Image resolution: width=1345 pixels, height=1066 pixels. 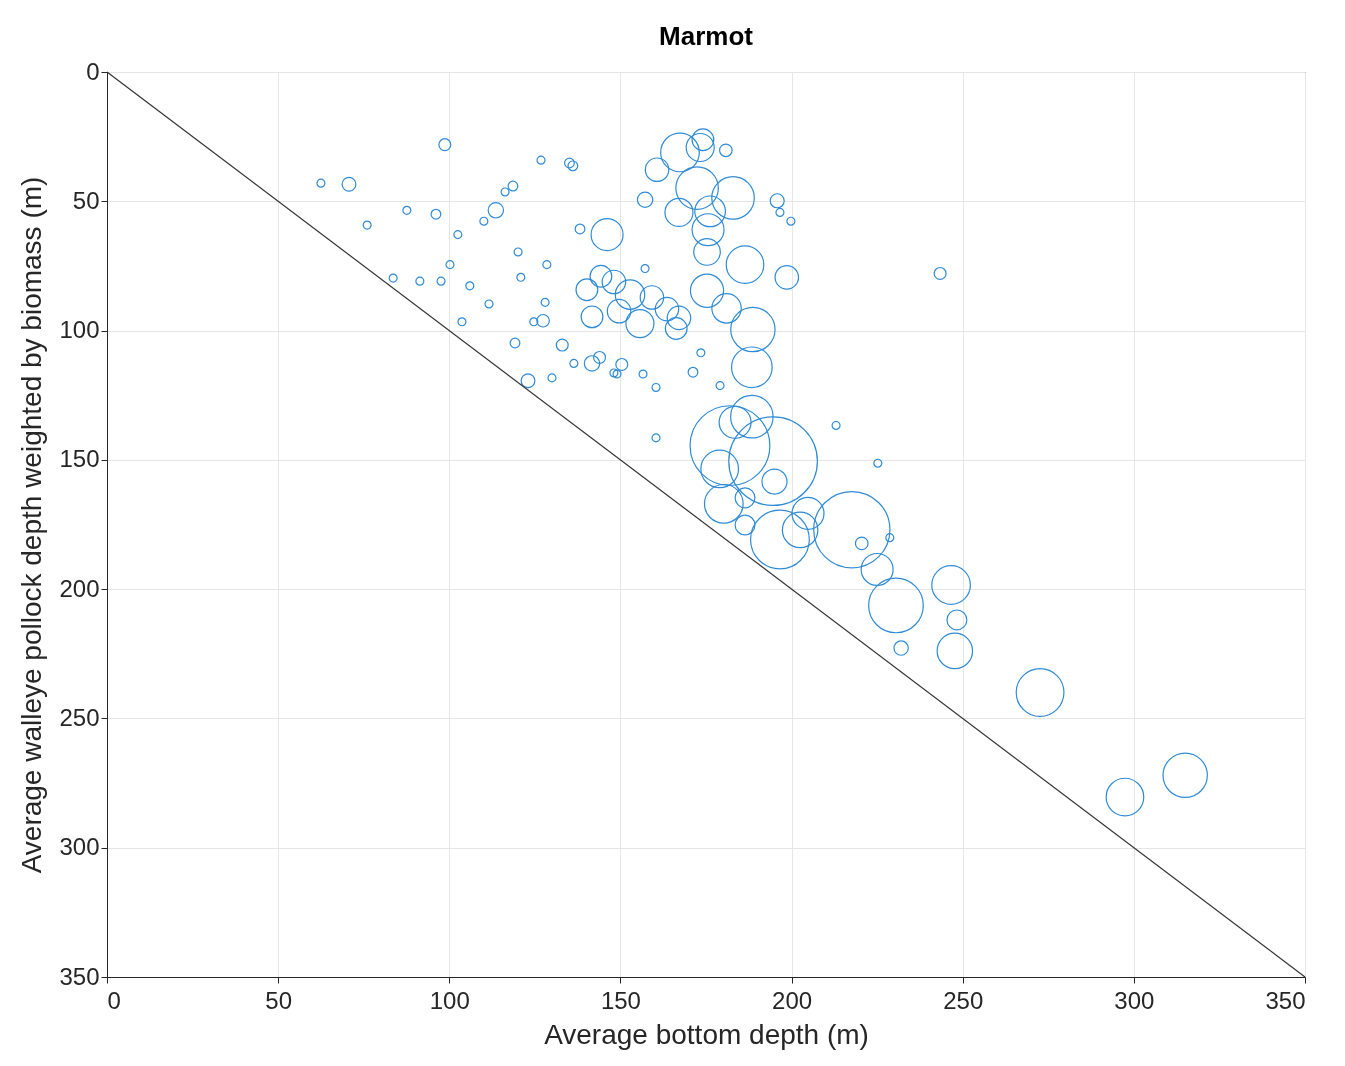 I want to click on x-tick-label: 50, so click(x=278, y=1000).